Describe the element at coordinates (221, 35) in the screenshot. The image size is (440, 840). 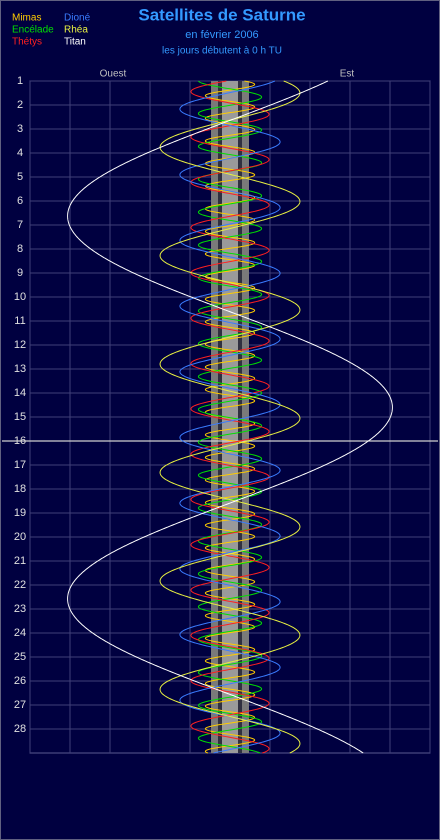
I see `subtitle: en février 2006` at that location.